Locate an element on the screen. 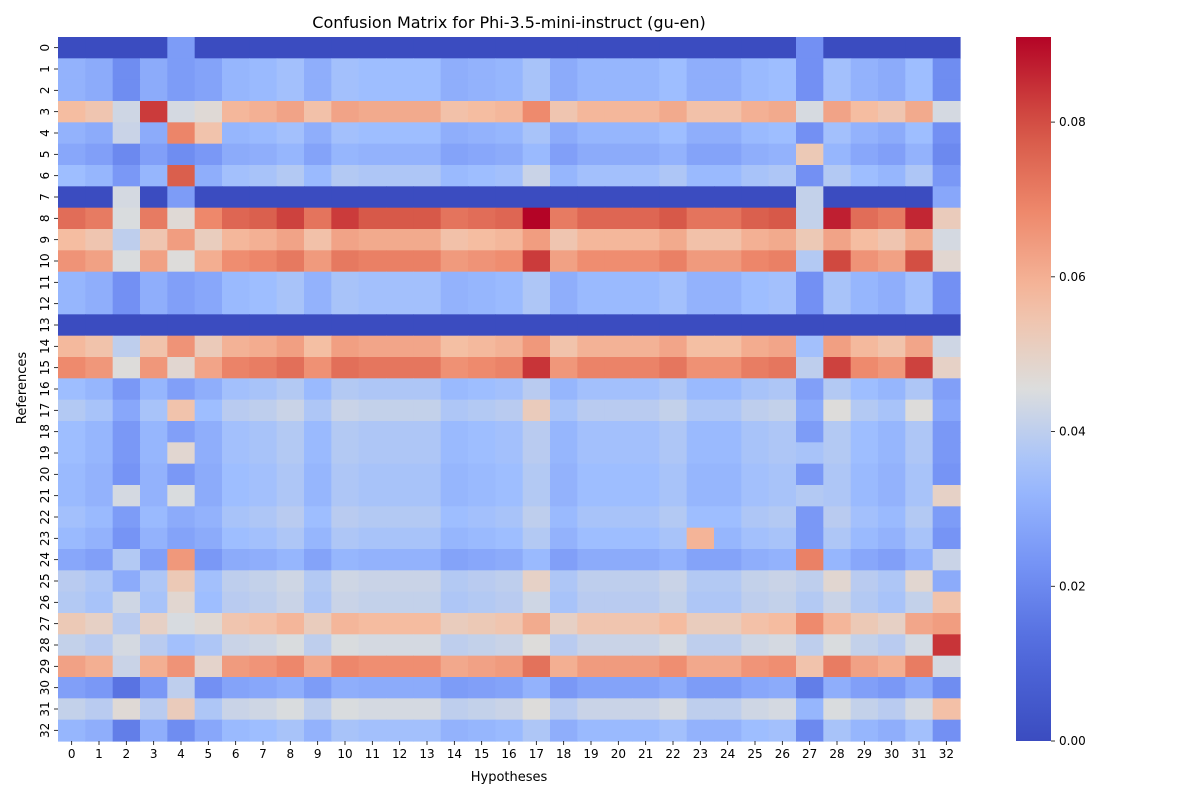 This screenshot has width=1200, height=800. colorbar: 0.00 0.02 0.04 0.06 0.08 is located at coordinates (1051, 392).